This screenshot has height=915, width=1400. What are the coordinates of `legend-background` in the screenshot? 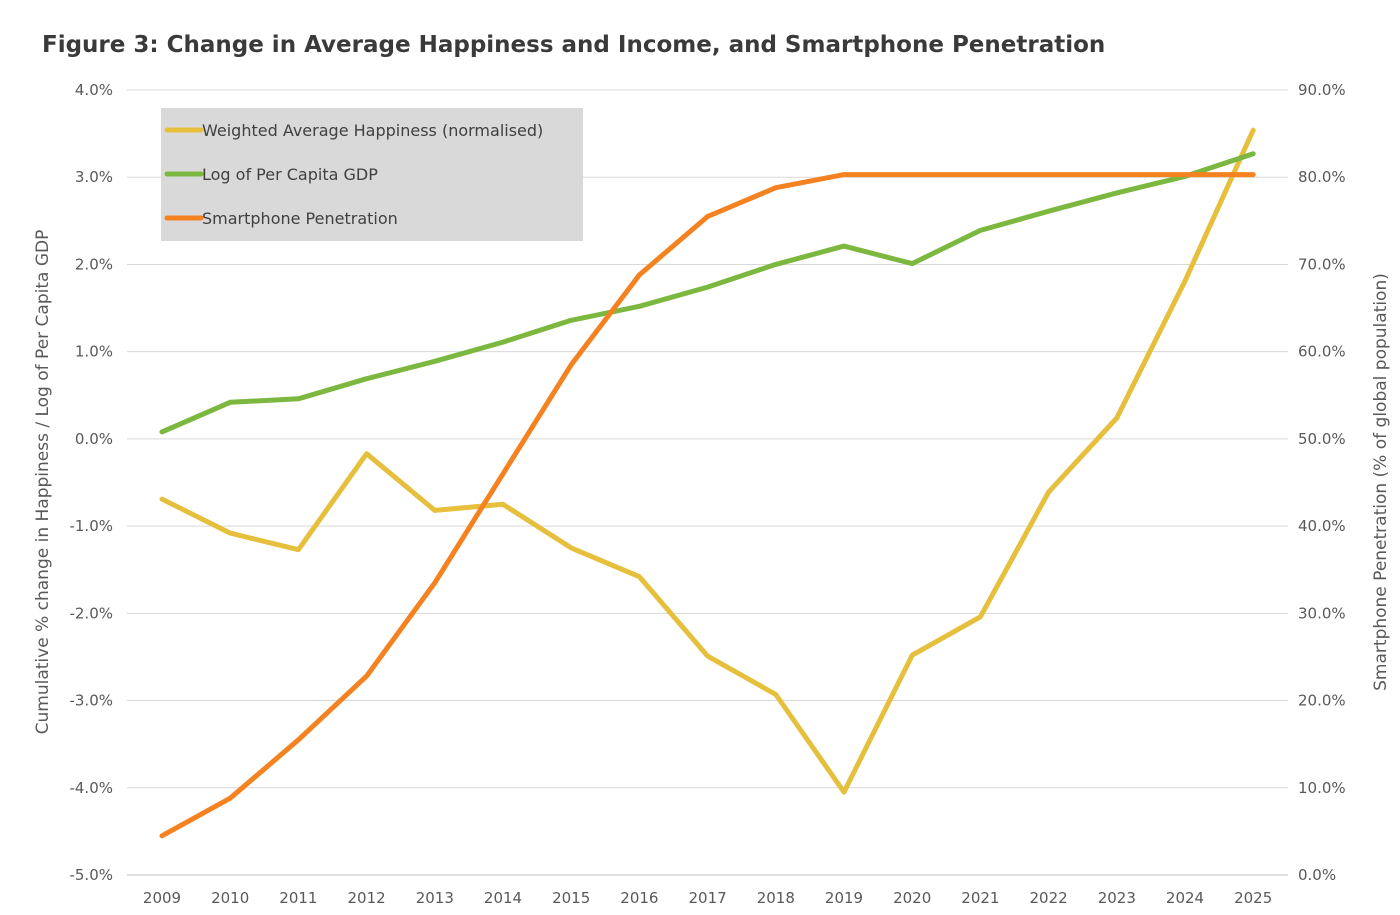 It's located at (372, 174).